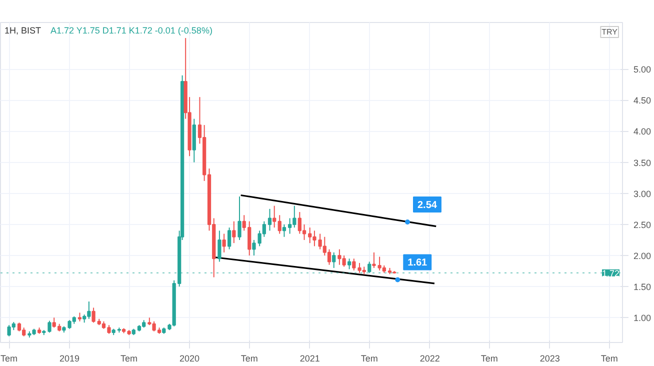 The height and width of the screenshot is (366, 654). Describe the element at coordinates (310, 359) in the screenshot. I see `x-tick-label: 2021` at that location.